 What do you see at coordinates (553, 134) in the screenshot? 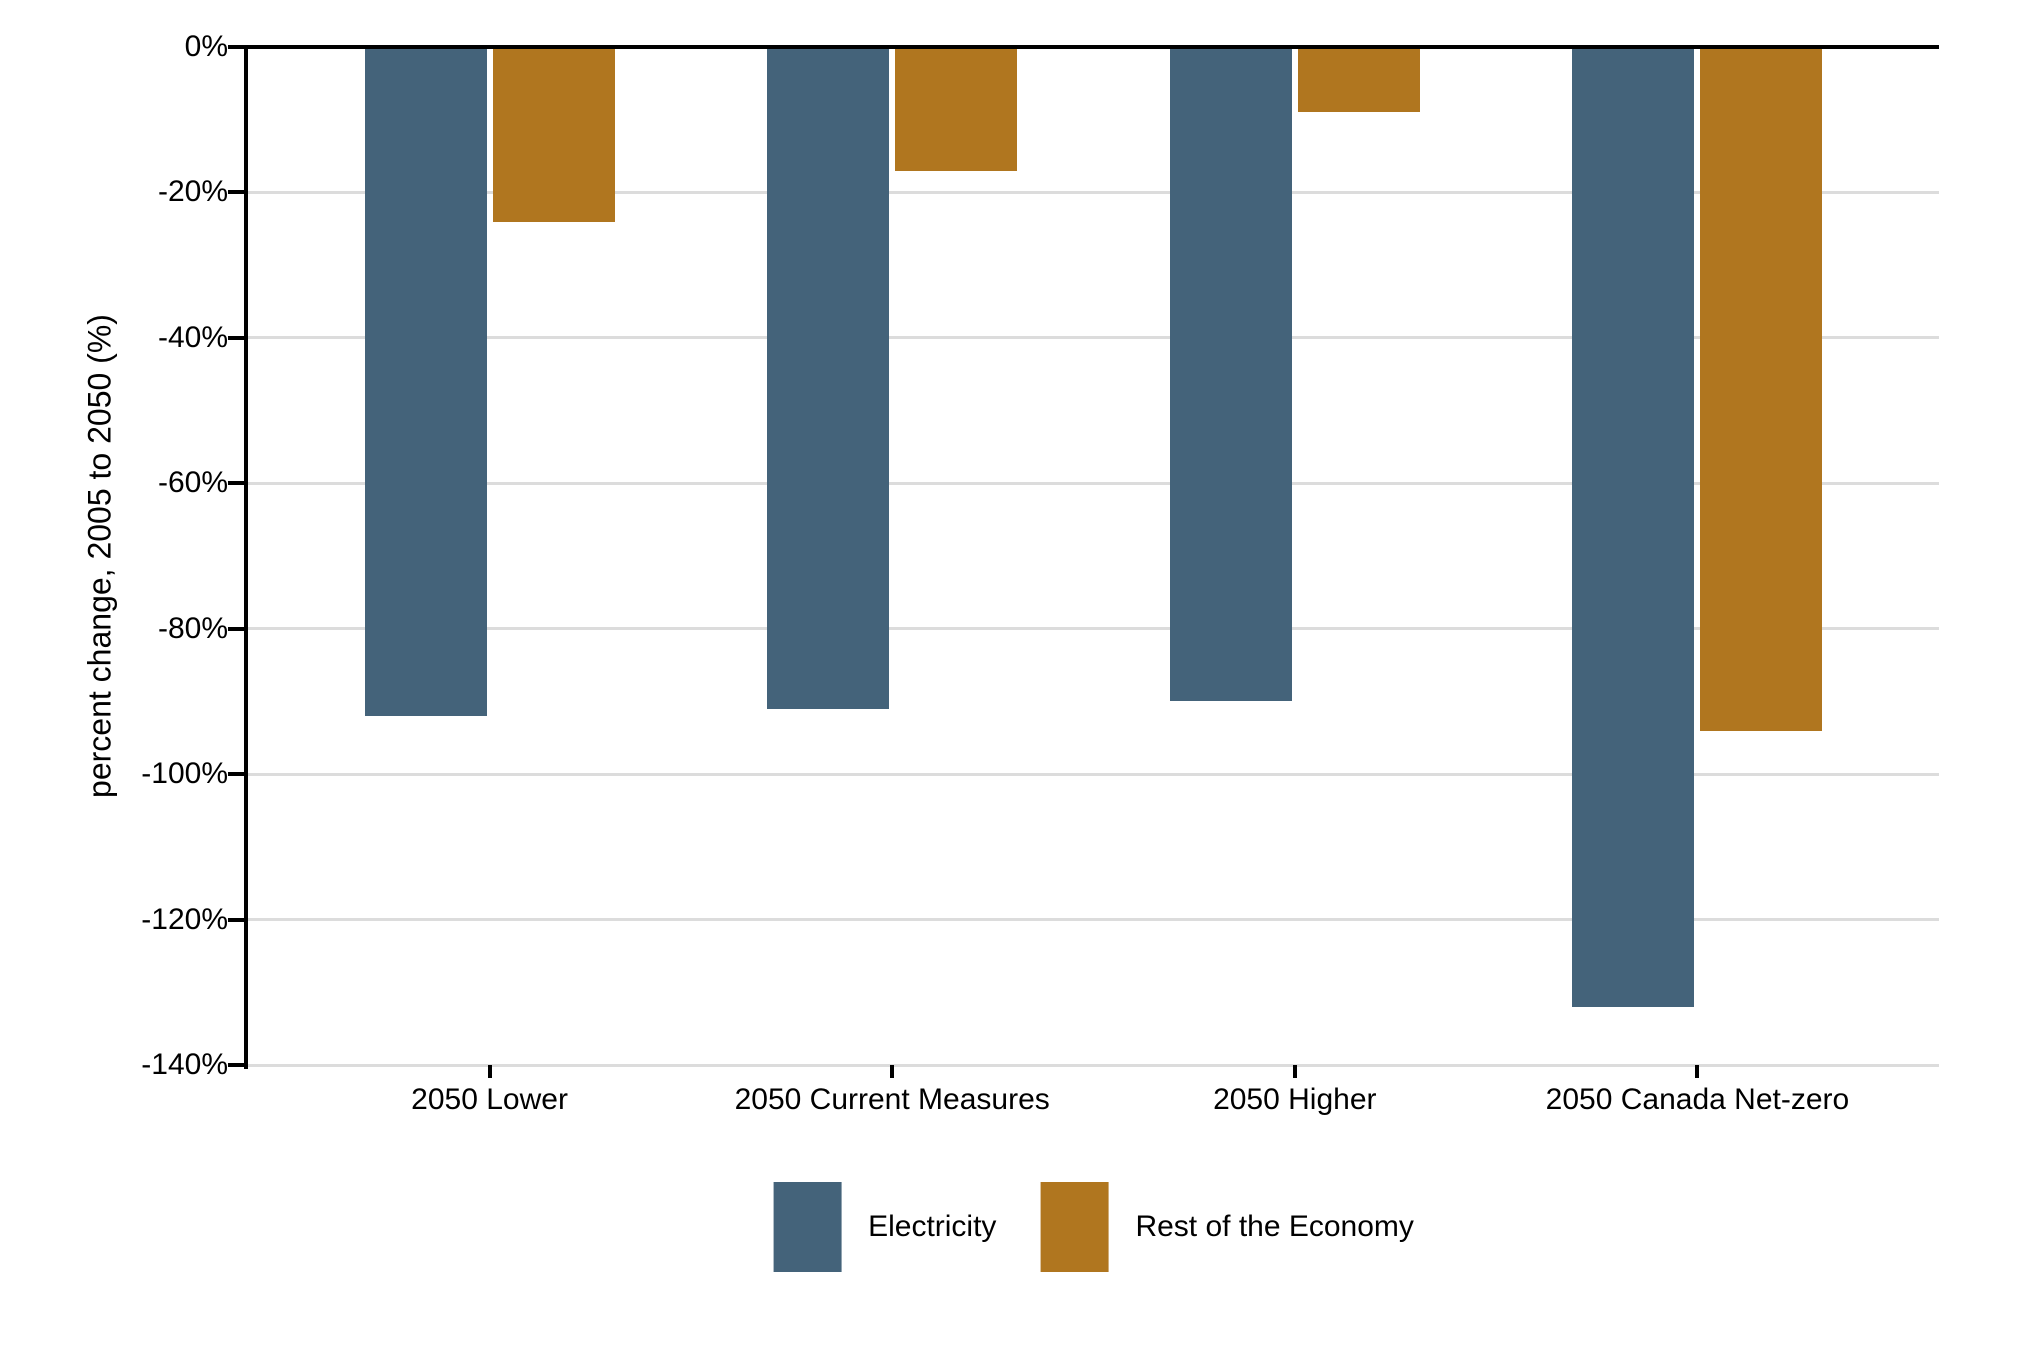
I see `bar-rest-of-the-economy-2050-lower` at bounding box center [553, 134].